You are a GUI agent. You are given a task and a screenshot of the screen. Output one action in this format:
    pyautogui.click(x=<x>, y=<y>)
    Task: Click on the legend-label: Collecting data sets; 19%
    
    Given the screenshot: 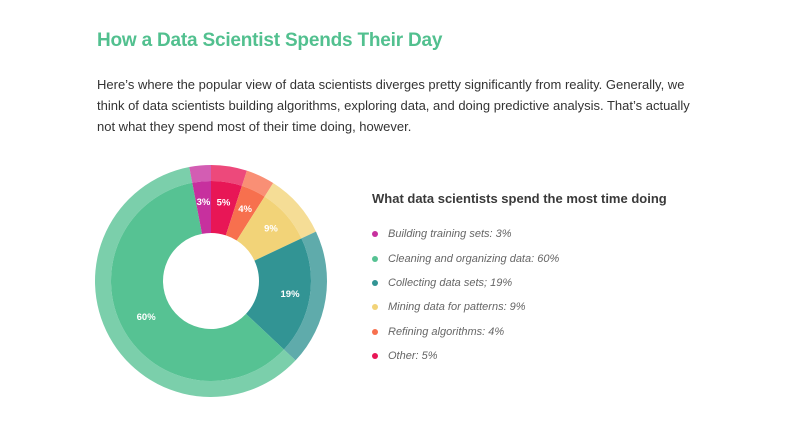 What is the action you would take?
    pyautogui.click(x=450, y=282)
    